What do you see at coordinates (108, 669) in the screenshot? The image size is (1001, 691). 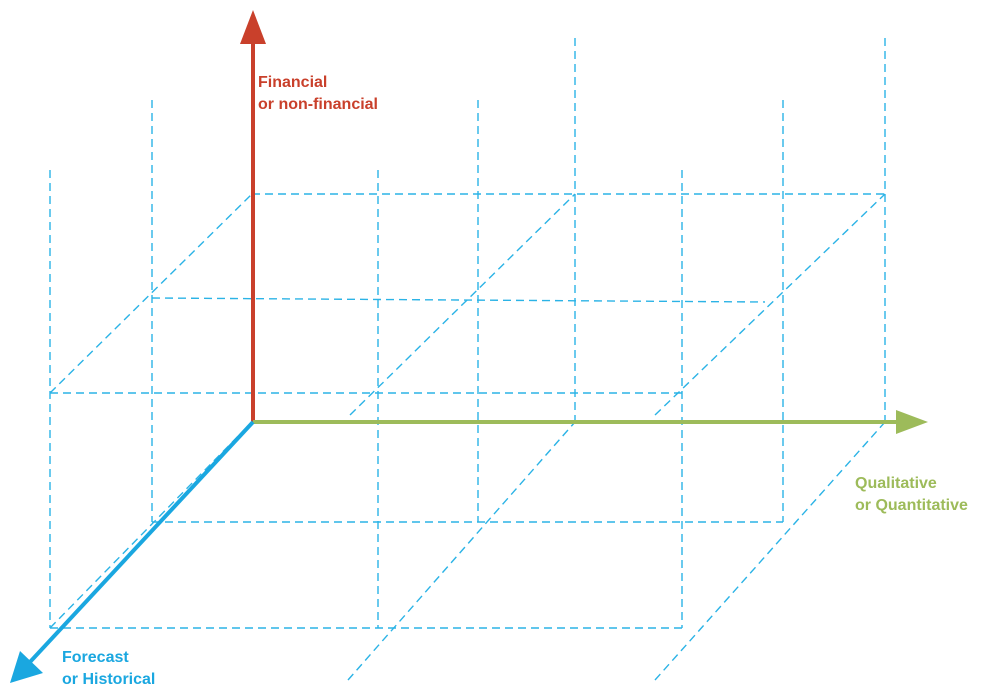 I see `depth-axis-label: Forecast or Historical` at bounding box center [108, 669].